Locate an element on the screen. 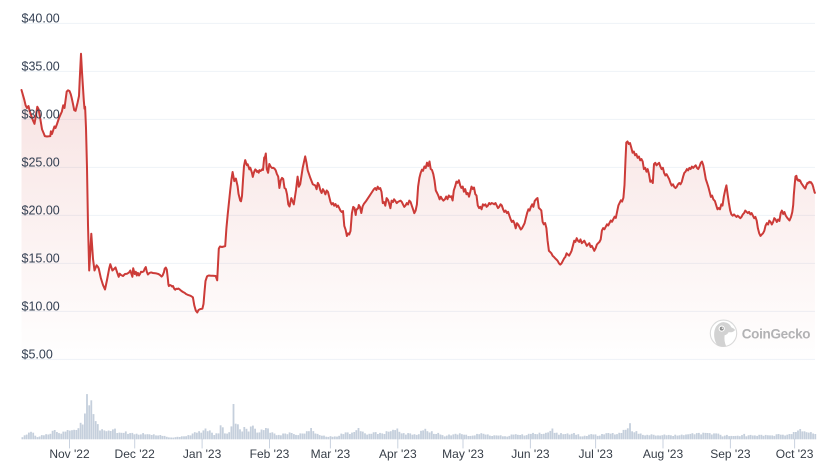 The width and height of the screenshot is (840, 475). svg-text: Jan '23 is located at coordinates (202, 454).